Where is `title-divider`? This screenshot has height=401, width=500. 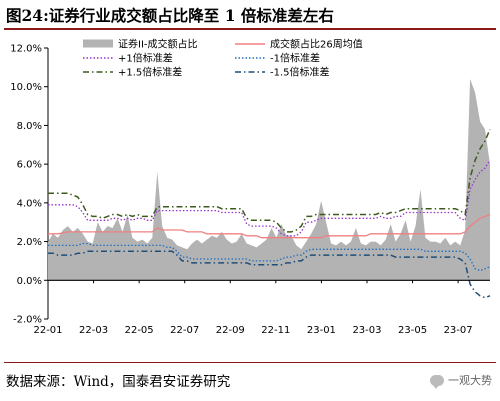 title-divider is located at coordinates (250, 29).